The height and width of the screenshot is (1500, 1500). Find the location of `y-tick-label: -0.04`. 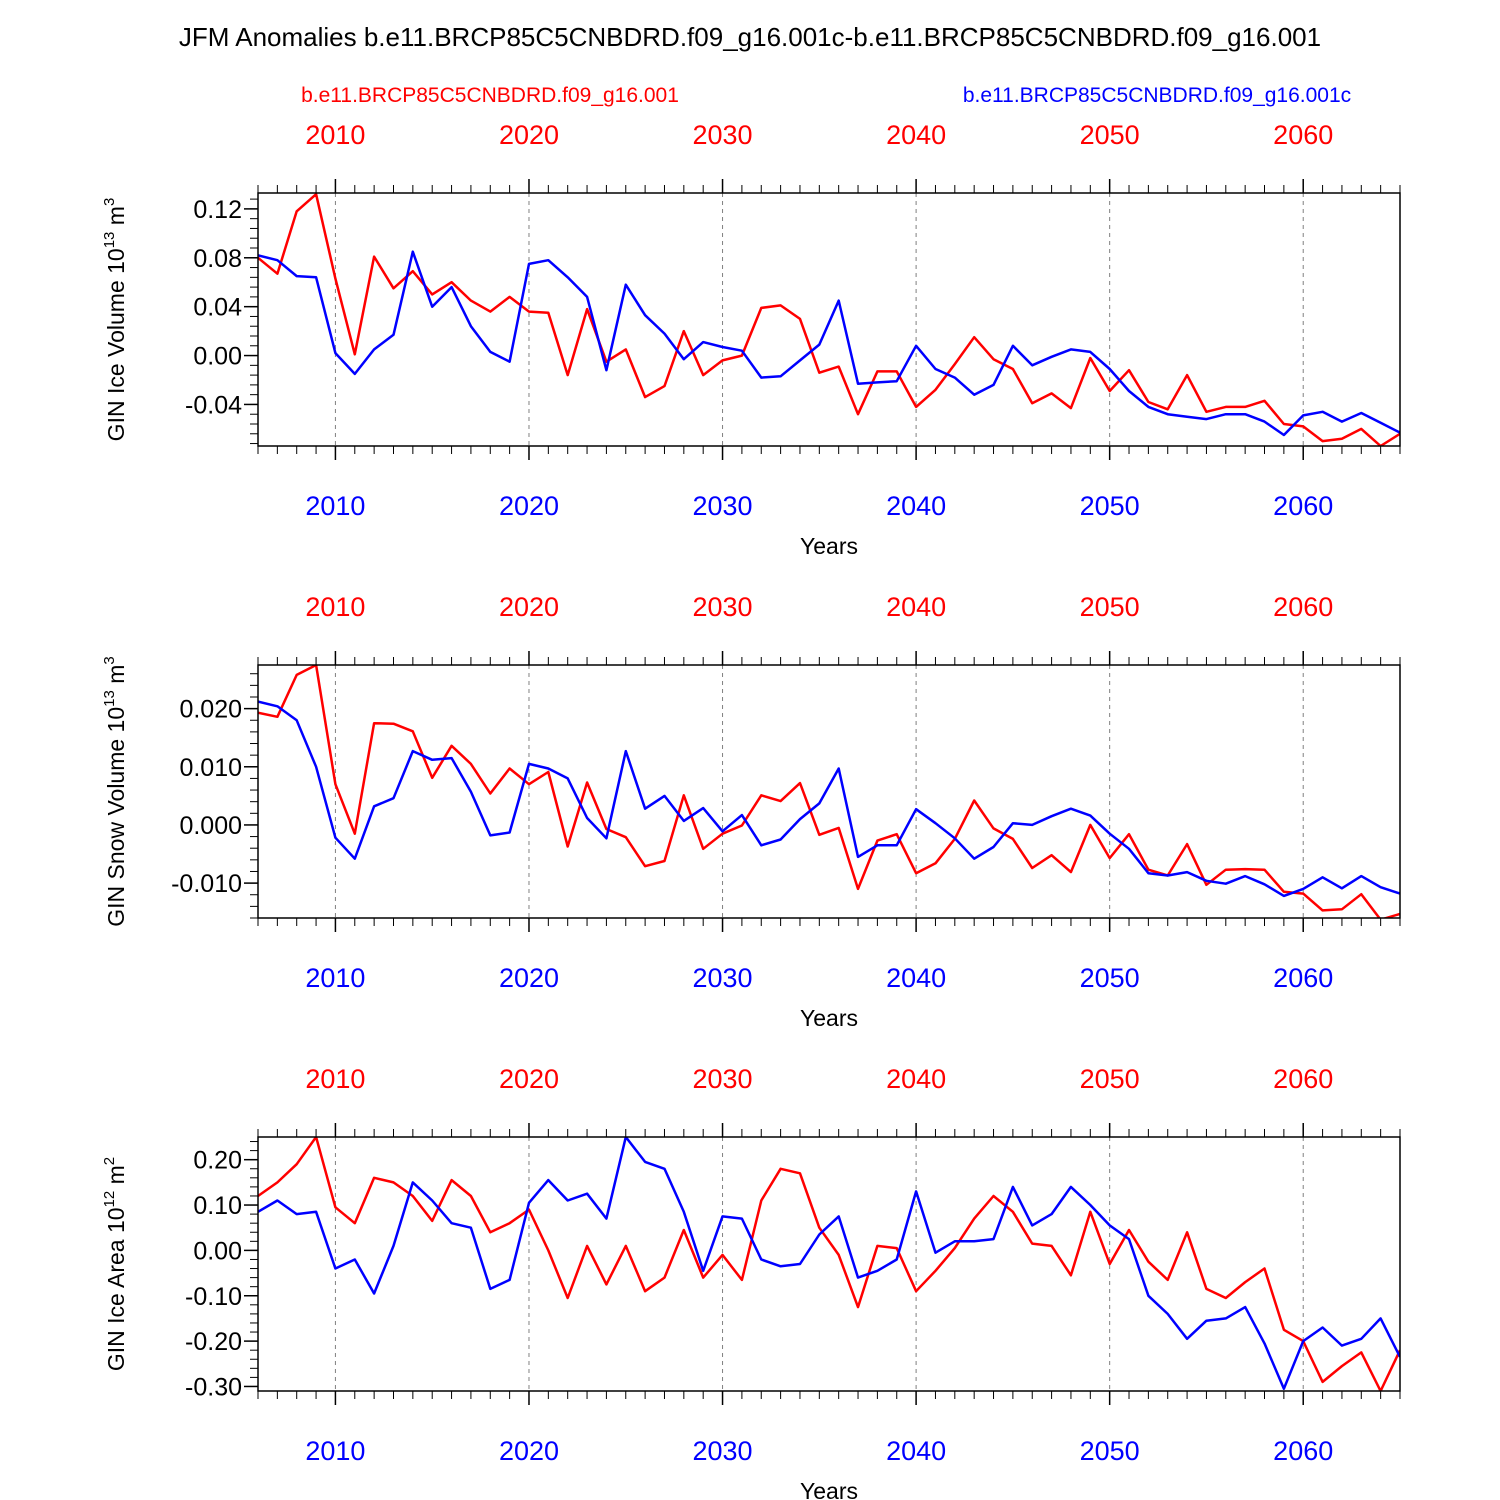

y-tick-label: -0.04 is located at coordinates (213, 405).